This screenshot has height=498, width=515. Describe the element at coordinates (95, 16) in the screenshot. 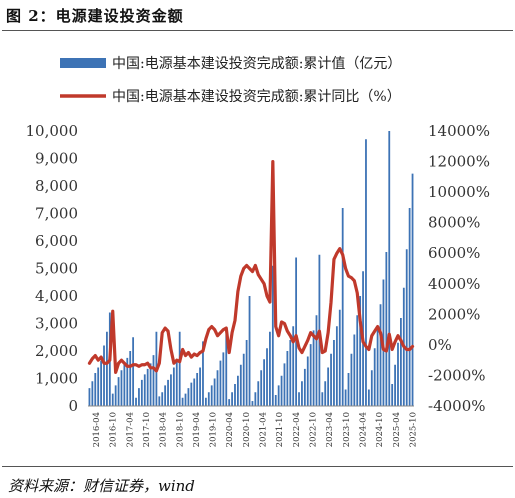

I see `figure-title: 图 2：电源建设投资金额` at that location.